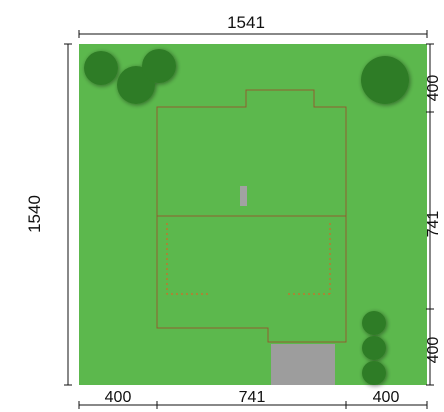  Describe the element at coordinates (246, 22) in the screenshot. I see `top-dimension-label: 1541` at that location.